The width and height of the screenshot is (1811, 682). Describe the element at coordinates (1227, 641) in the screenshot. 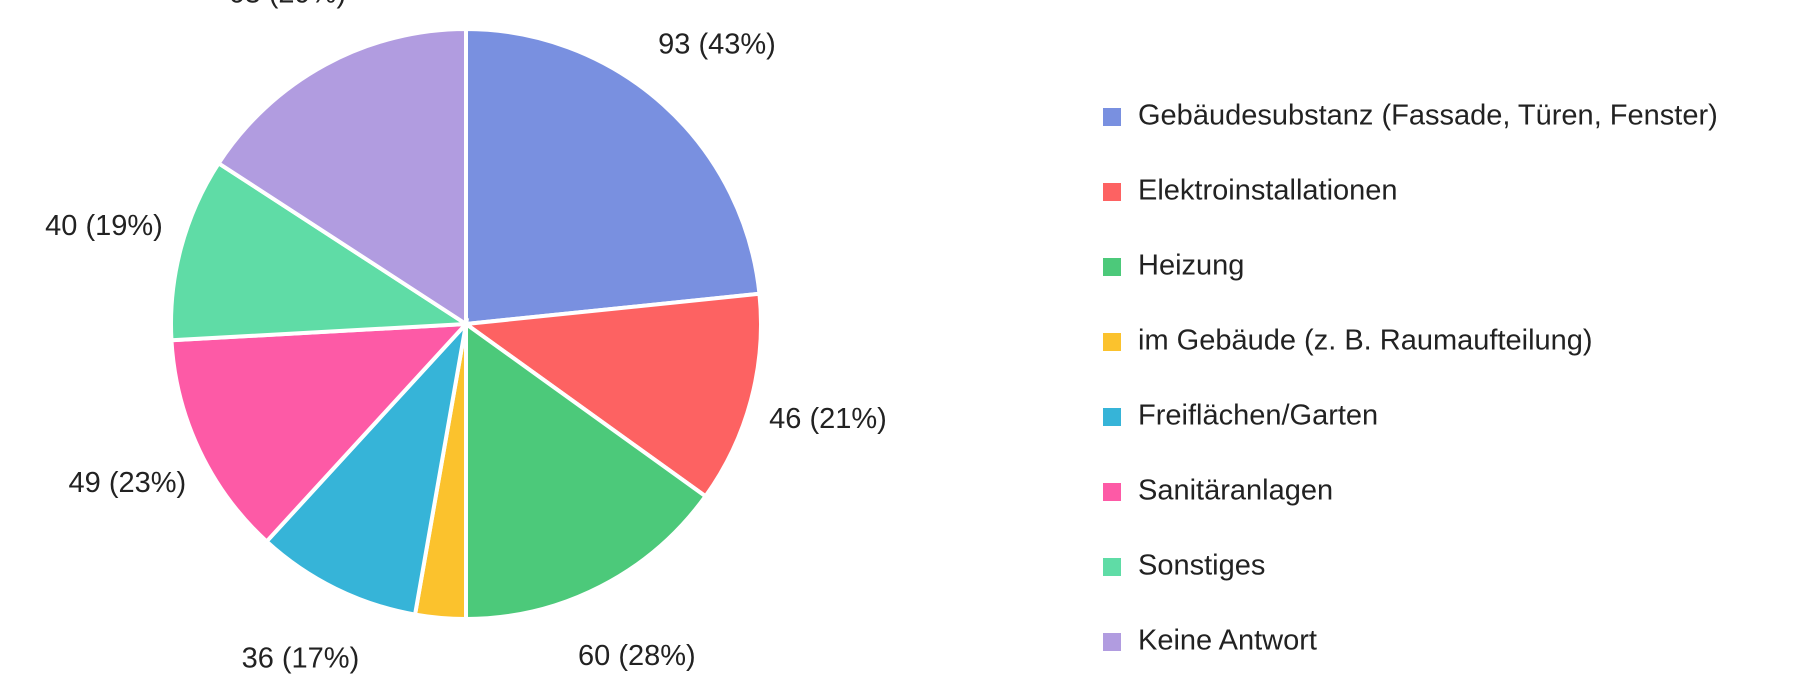

I see `legend-label: Keine Antwort` at that location.